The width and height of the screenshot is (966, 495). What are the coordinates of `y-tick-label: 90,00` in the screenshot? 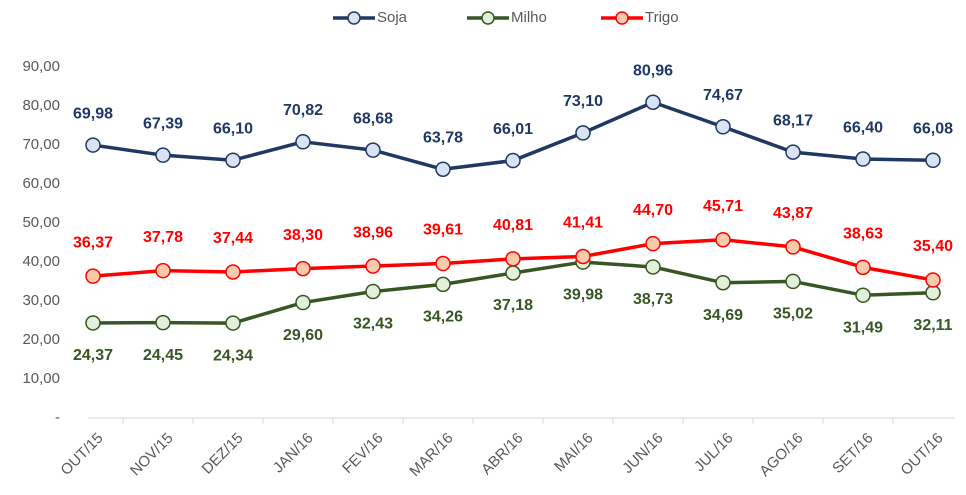 It's located at (41, 66).